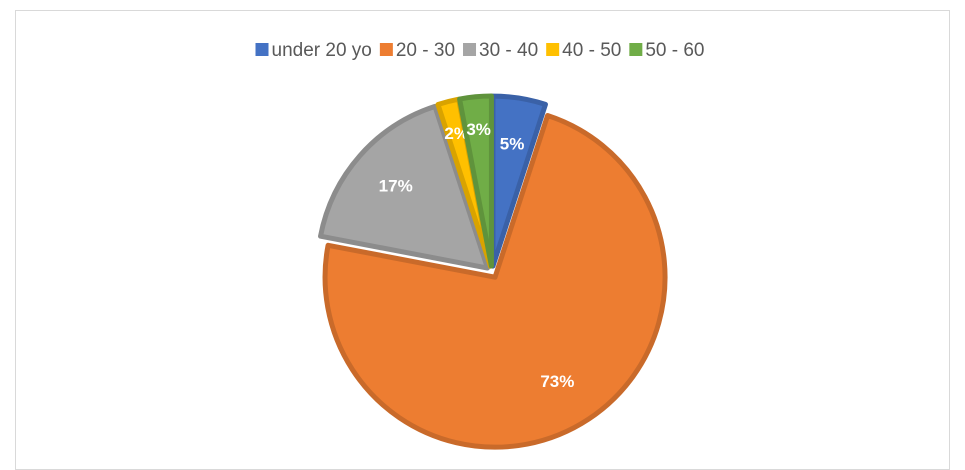  I want to click on legend-label: 40 - 50, so click(591, 50).